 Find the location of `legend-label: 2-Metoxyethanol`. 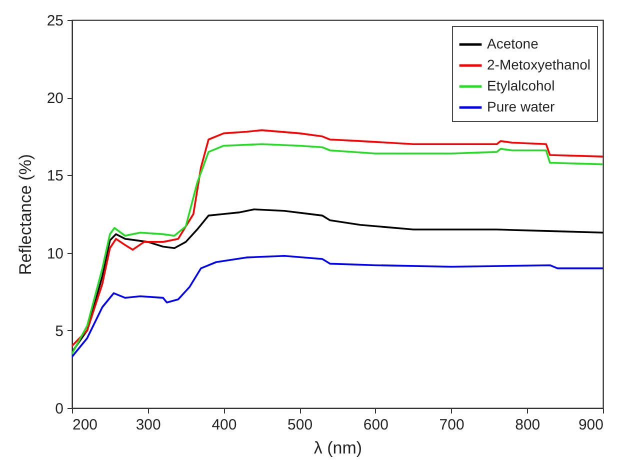

legend-label: 2-Metoxyethanol is located at coordinates (539, 64).